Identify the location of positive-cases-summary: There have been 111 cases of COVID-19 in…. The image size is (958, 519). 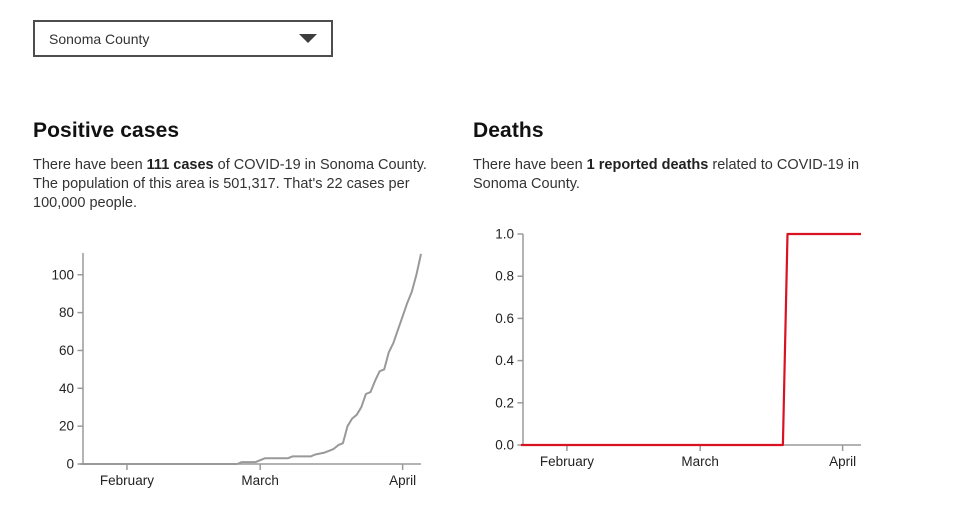
(244, 184).